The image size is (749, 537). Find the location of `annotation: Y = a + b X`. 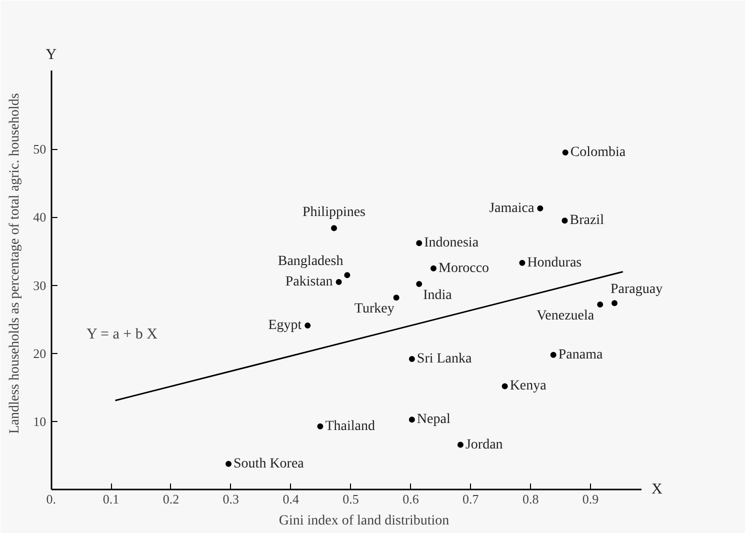

annotation: Y = a + b X is located at coordinates (122, 334).